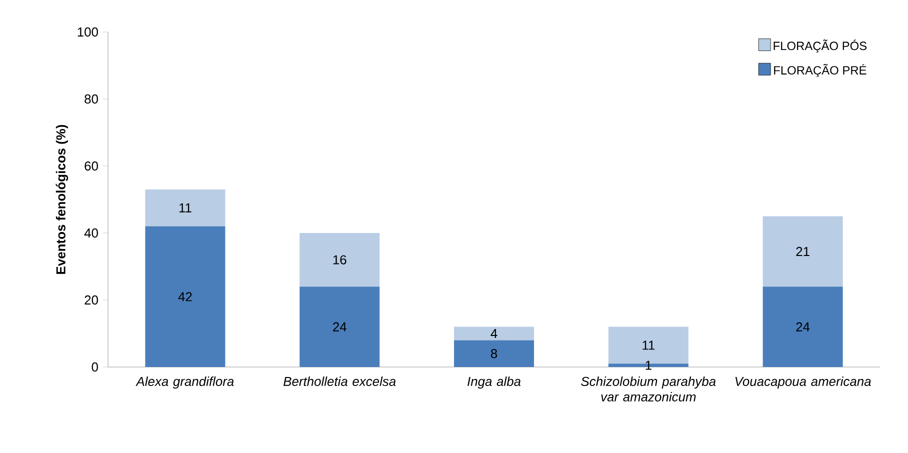 The image size is (908, 453). What do you see at coordinates (648, 389) in the screenshot?
I see `x-tick-label: Schizolobium parahyba var amazonicum` at bounding box center [648, 389].